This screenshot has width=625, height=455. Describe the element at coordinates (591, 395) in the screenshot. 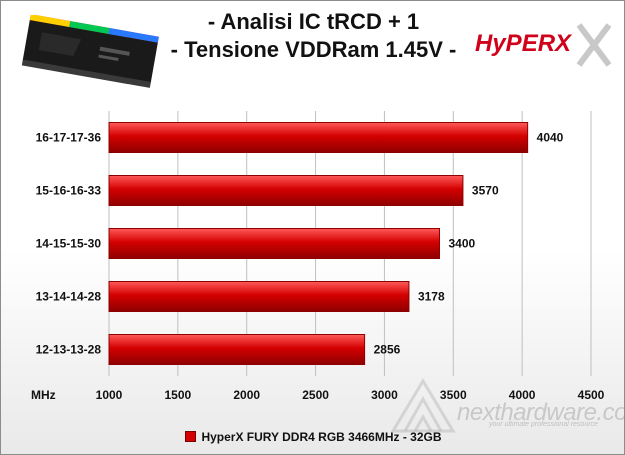

I see `x-tick-label: 4500` at that location.